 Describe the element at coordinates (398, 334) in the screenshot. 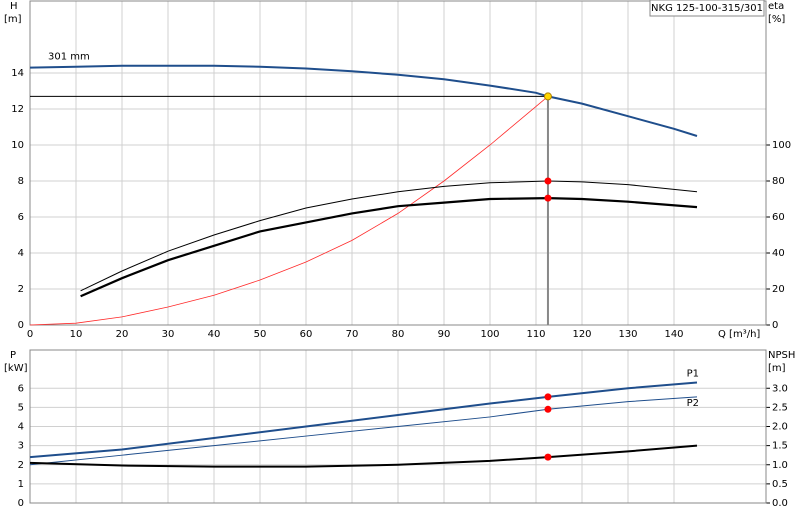

I see `x-tick-label: 80` at that location.